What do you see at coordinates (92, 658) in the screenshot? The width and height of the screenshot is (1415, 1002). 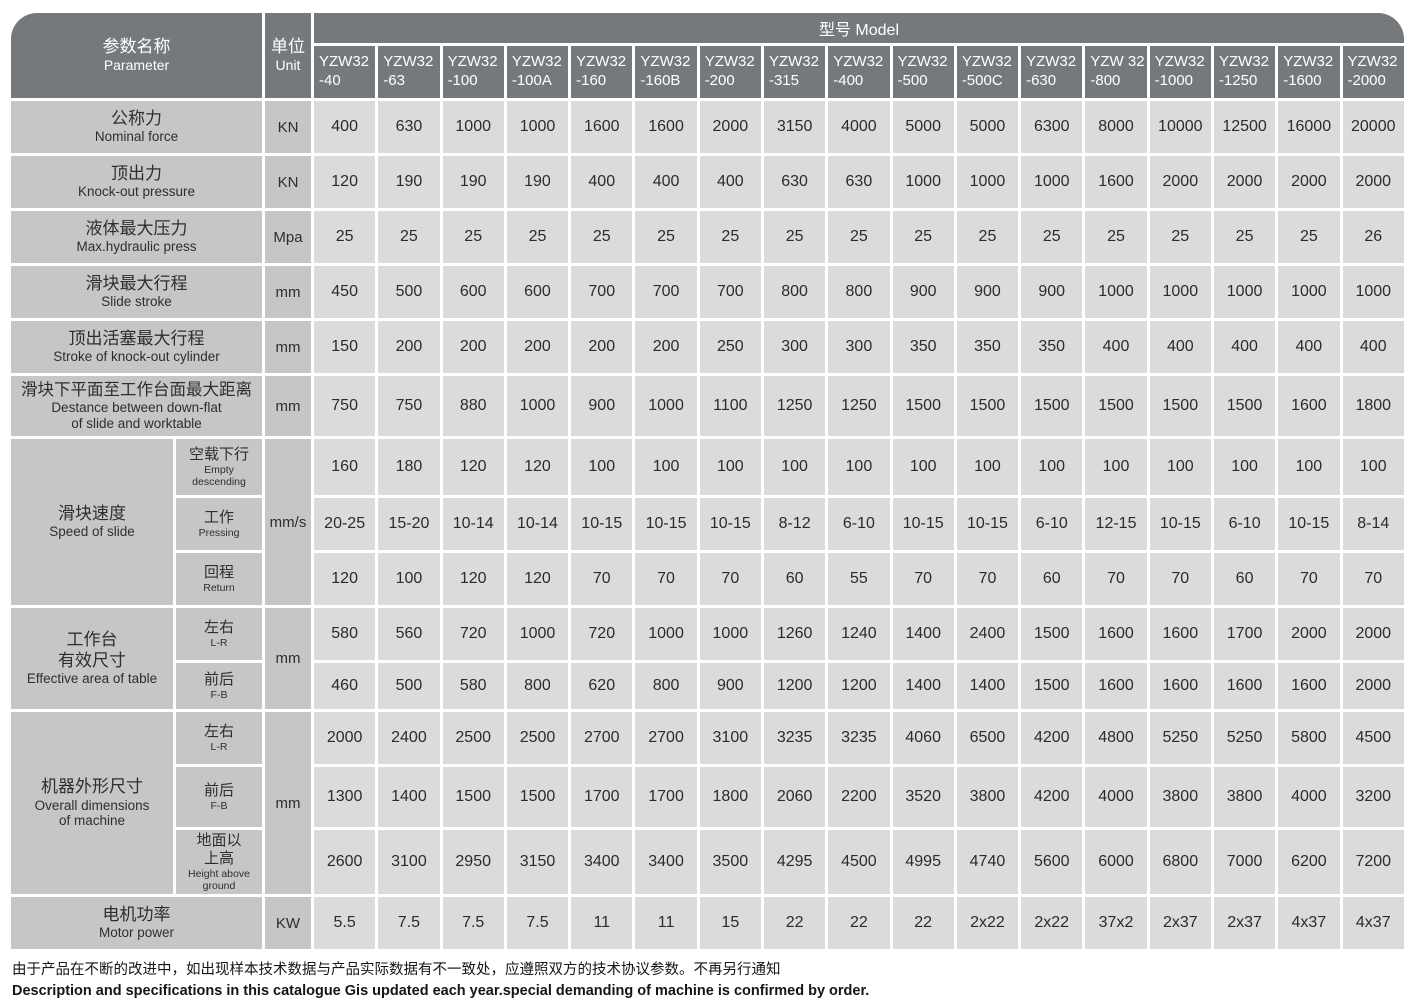 I see `param-name-table-effective-area: 工作台 有效尺寸 Effective area of table` at bounding box center [92, 658].